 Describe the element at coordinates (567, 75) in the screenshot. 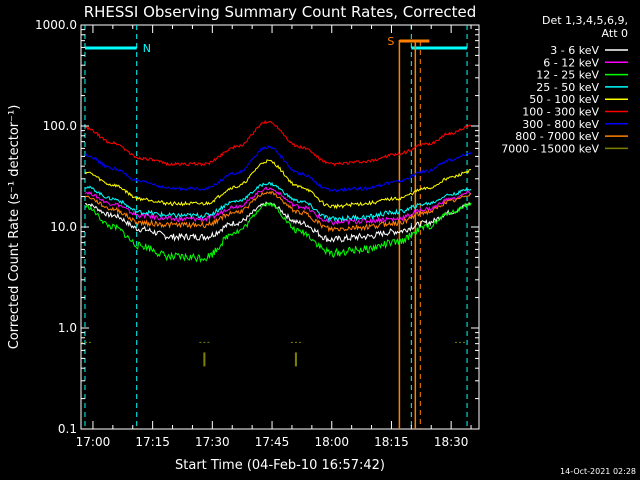

I see `legend-label: 12 - 25 keV` at that location.